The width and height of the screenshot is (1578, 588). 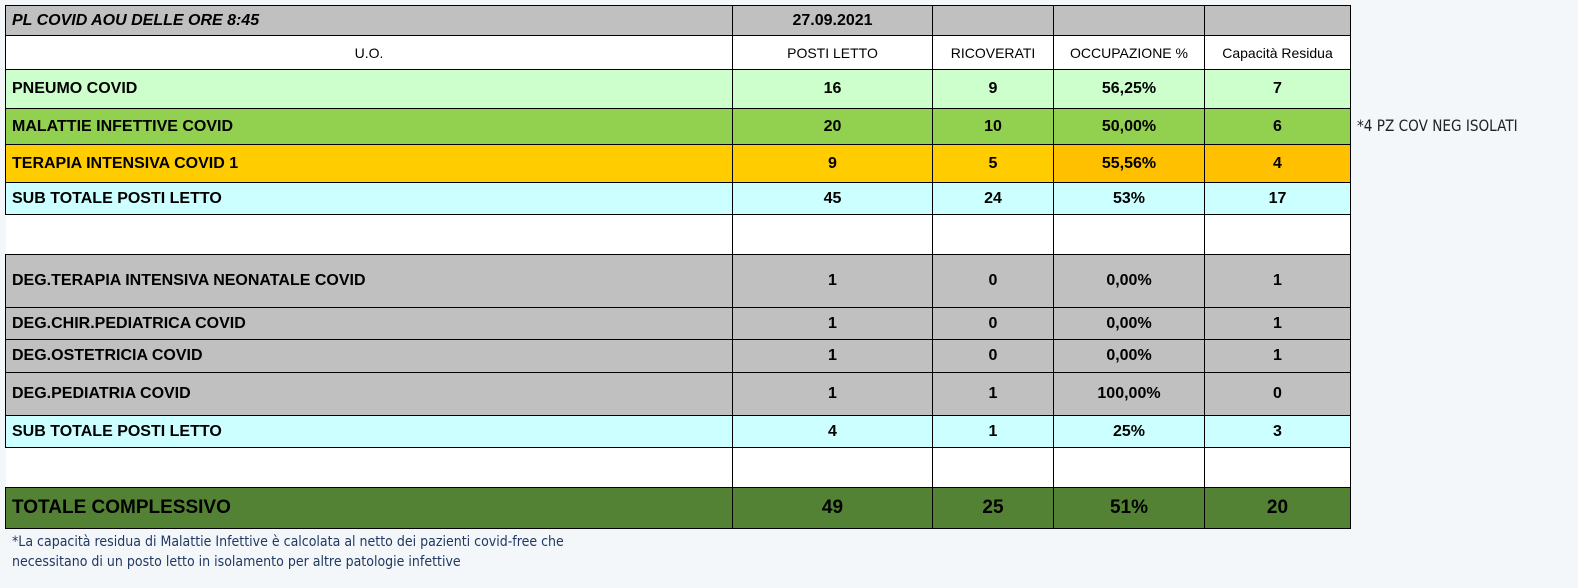 I want to click on table-row: MALATTIE INFETTIVE COVID 20 10 50,00% 6, so click(x=678, y=126).